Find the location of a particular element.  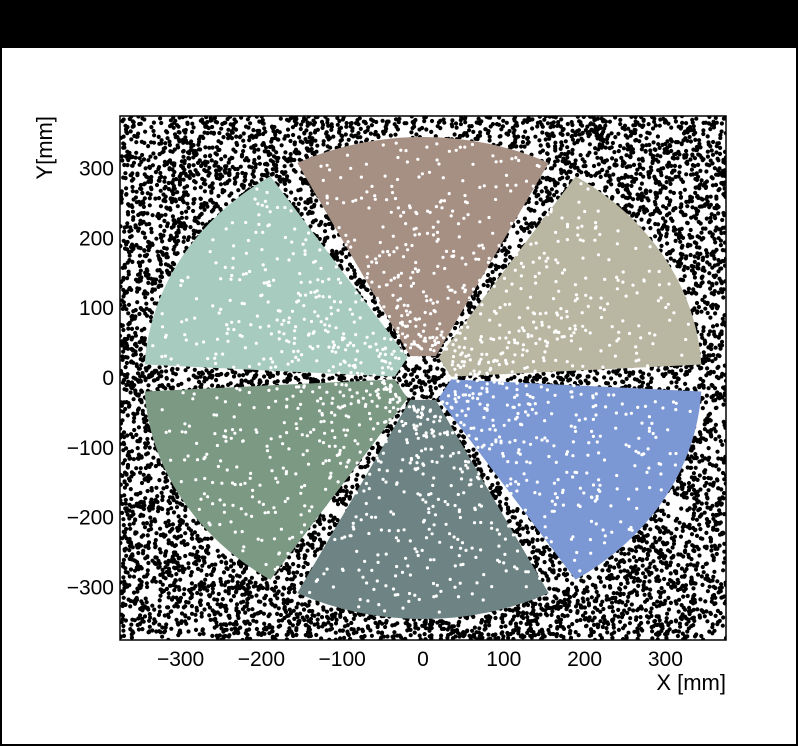

x-axis-title: X [mm] is located at coordinates (691, 682).